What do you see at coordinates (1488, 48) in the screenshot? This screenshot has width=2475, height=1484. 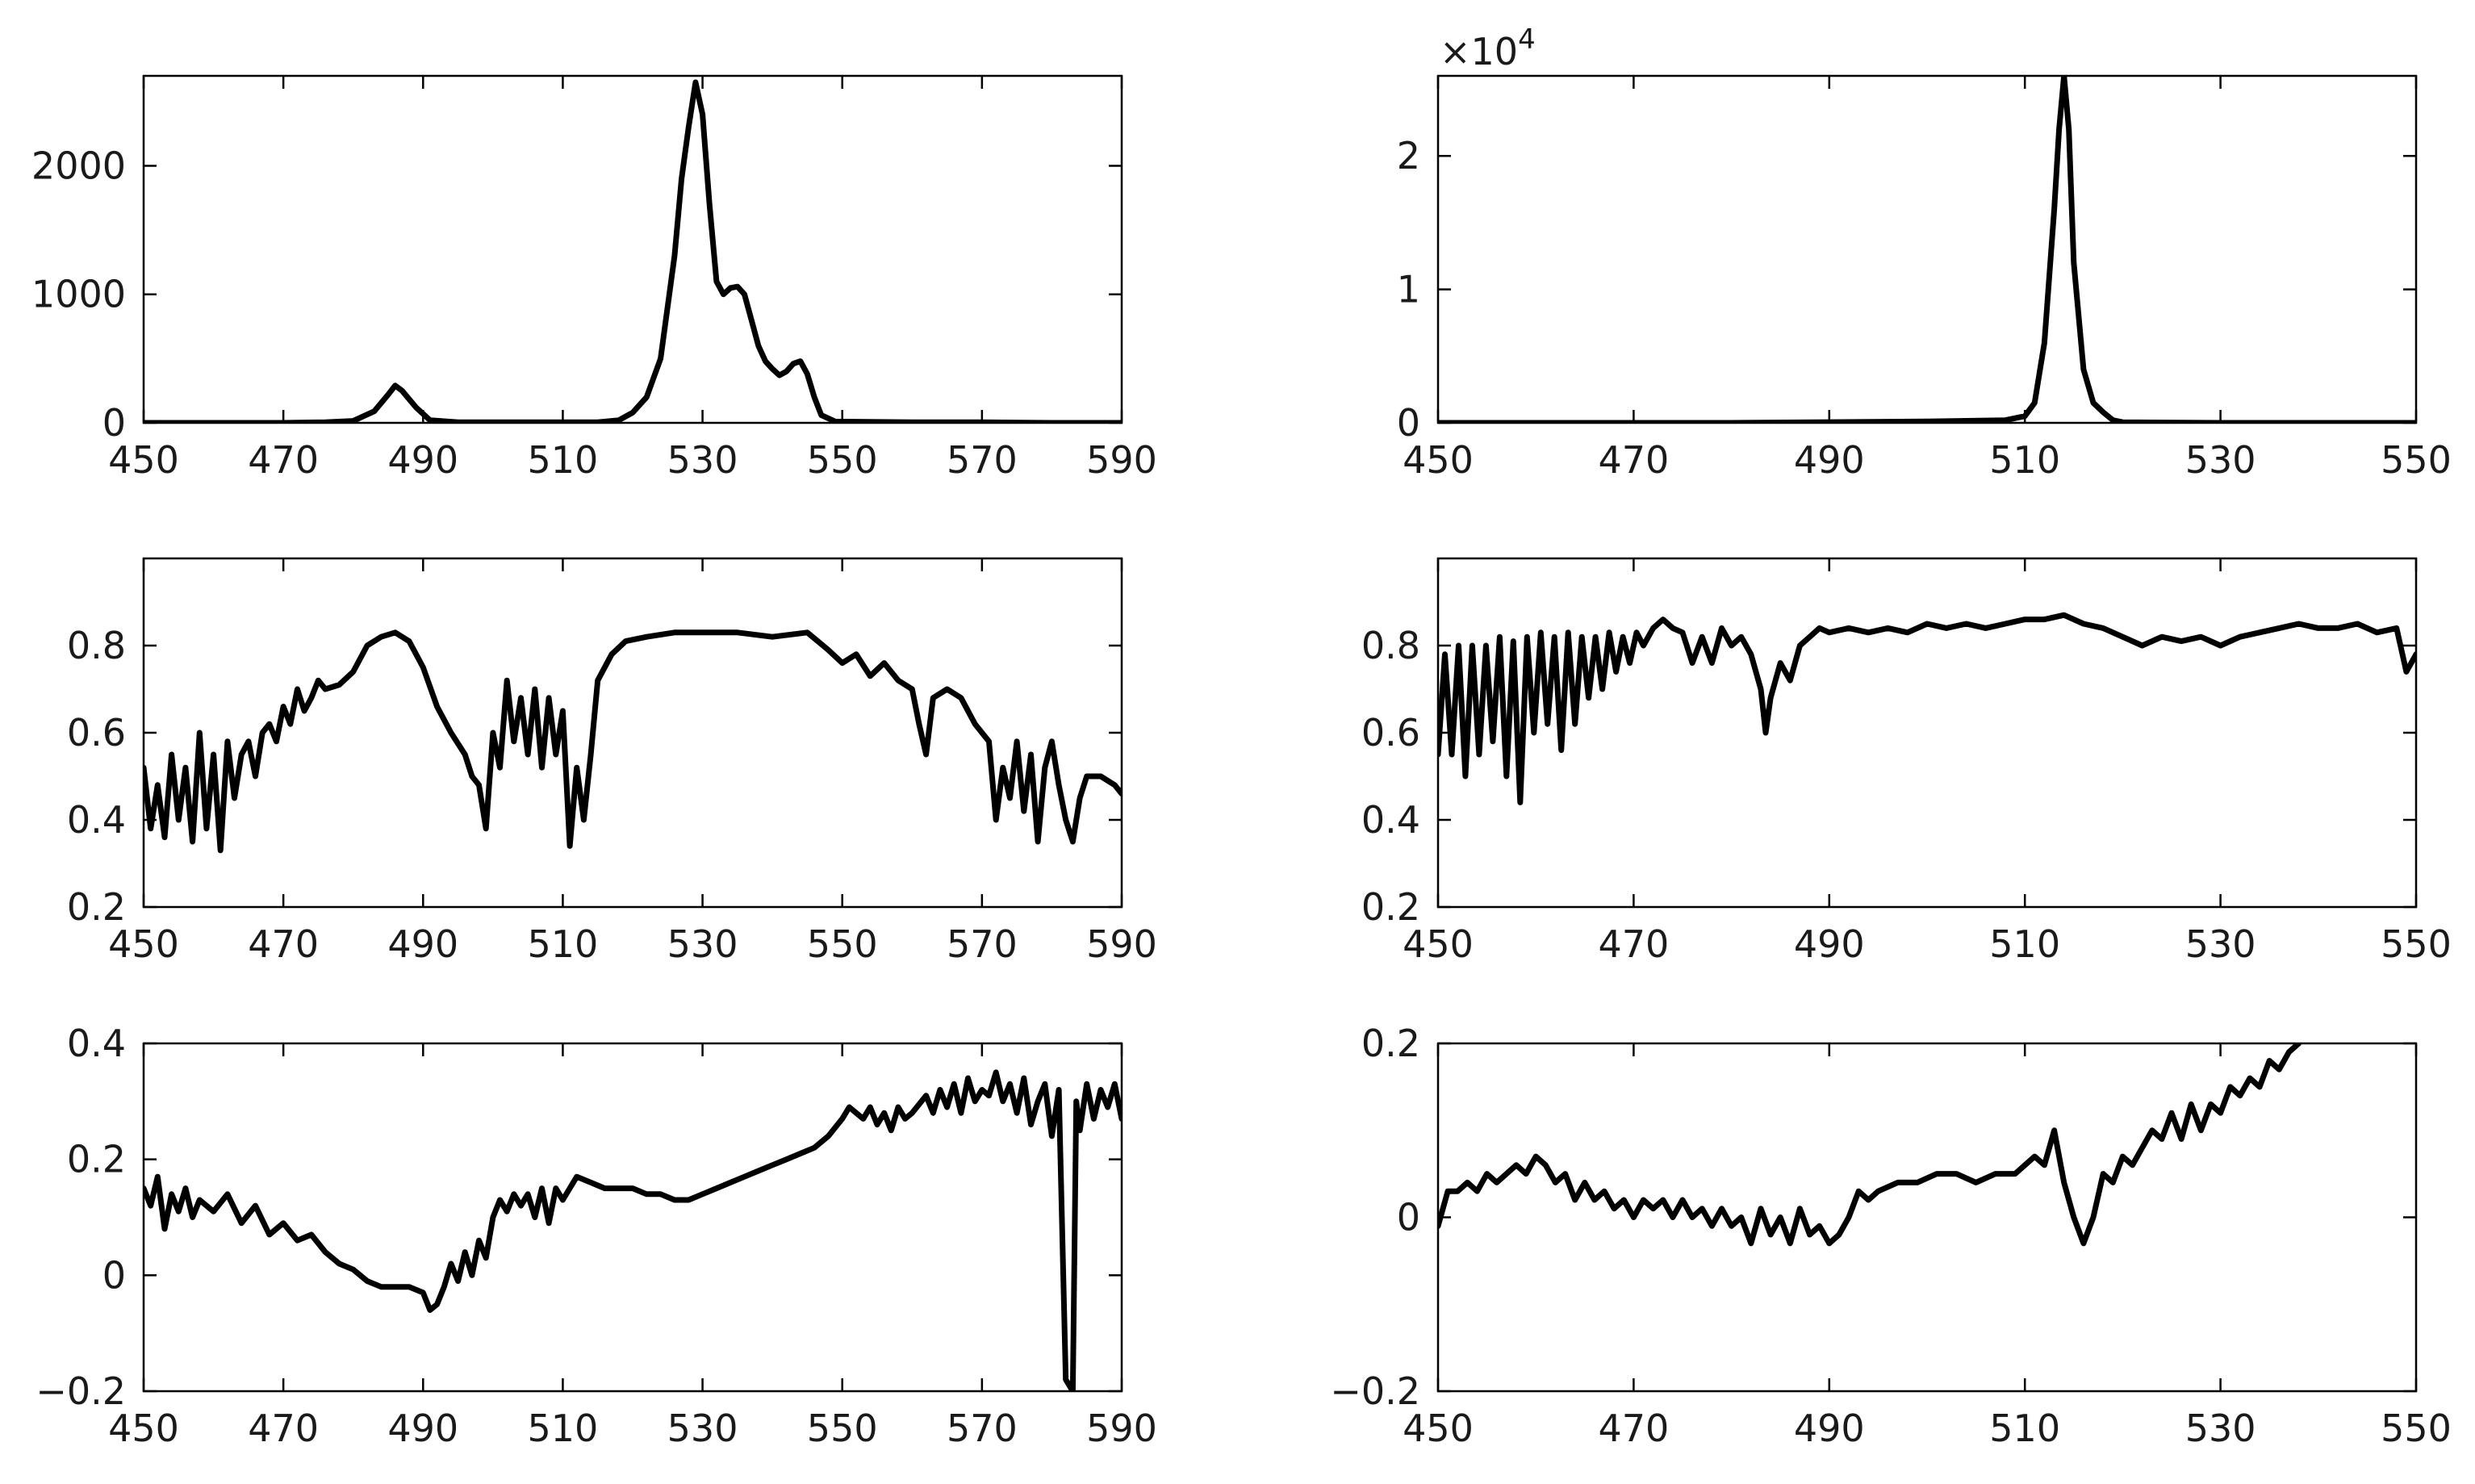 I see `axis-multiplier: ×10⁴` at bounding box center [1488, 48].